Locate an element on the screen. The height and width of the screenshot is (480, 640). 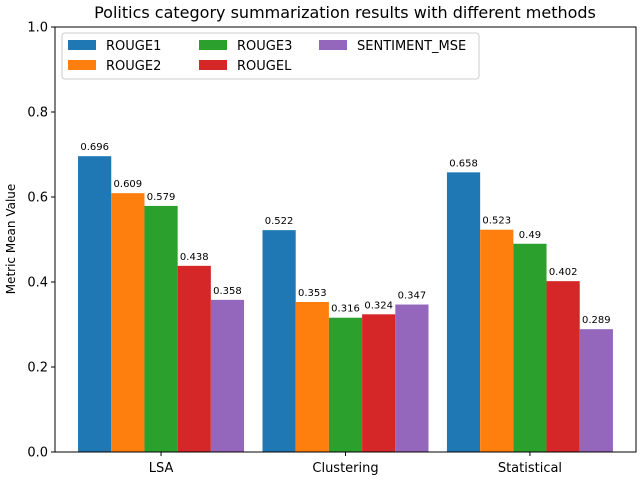
legend-entry: ROUGE2 is located at coordinates (133, 66).